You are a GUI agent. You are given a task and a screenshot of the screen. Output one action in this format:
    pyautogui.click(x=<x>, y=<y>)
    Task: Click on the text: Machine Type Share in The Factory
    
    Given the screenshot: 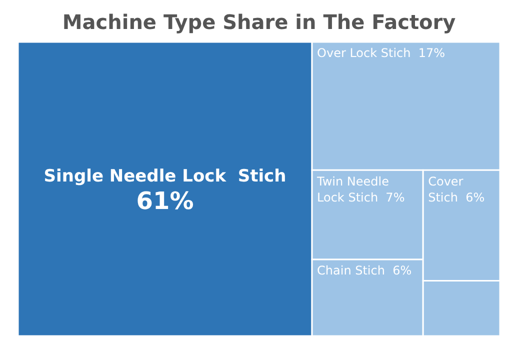 What is the action you would take?
    pyautogui.click(x=259, y=22)
    